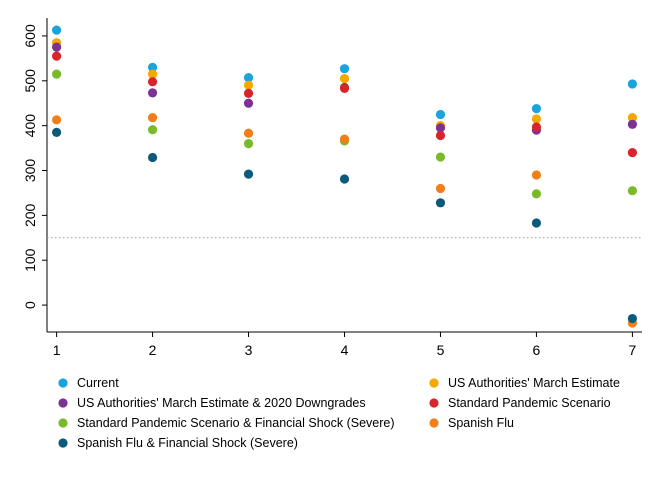 The width and height of the screenshot is (660, 480). Describe the element at coordinates (249, 350) in the screenshot. I see `x-tick-label: 3` at that location.